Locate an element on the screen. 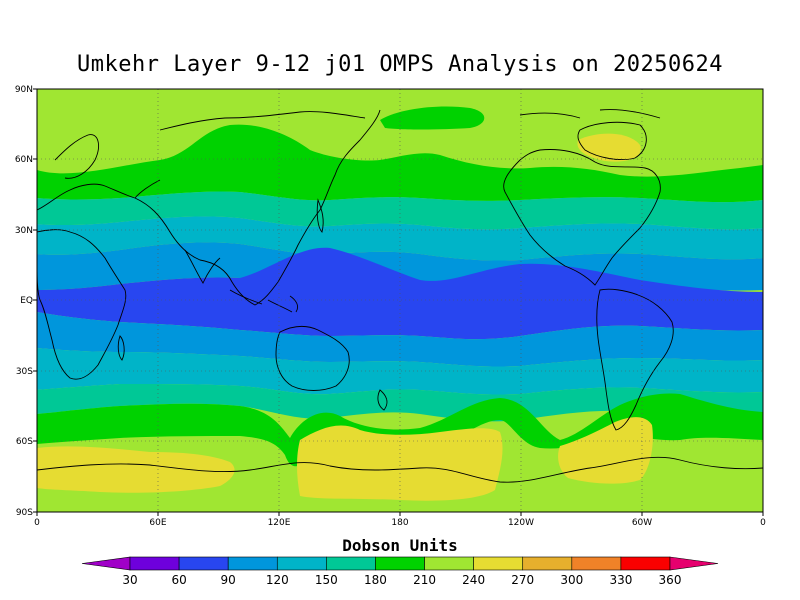 The height and width of the screenshot is (600, 800). lat-tick: 30N is located at coordinates (24, 231).